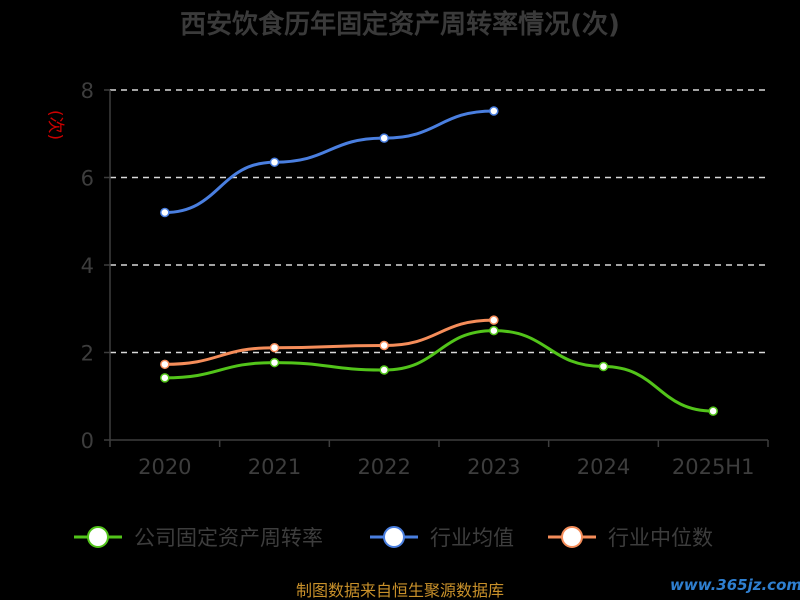 This screenshot has width=800, height=600. I want to click on x-tick-label-2024: 2024, so click(603, 467).